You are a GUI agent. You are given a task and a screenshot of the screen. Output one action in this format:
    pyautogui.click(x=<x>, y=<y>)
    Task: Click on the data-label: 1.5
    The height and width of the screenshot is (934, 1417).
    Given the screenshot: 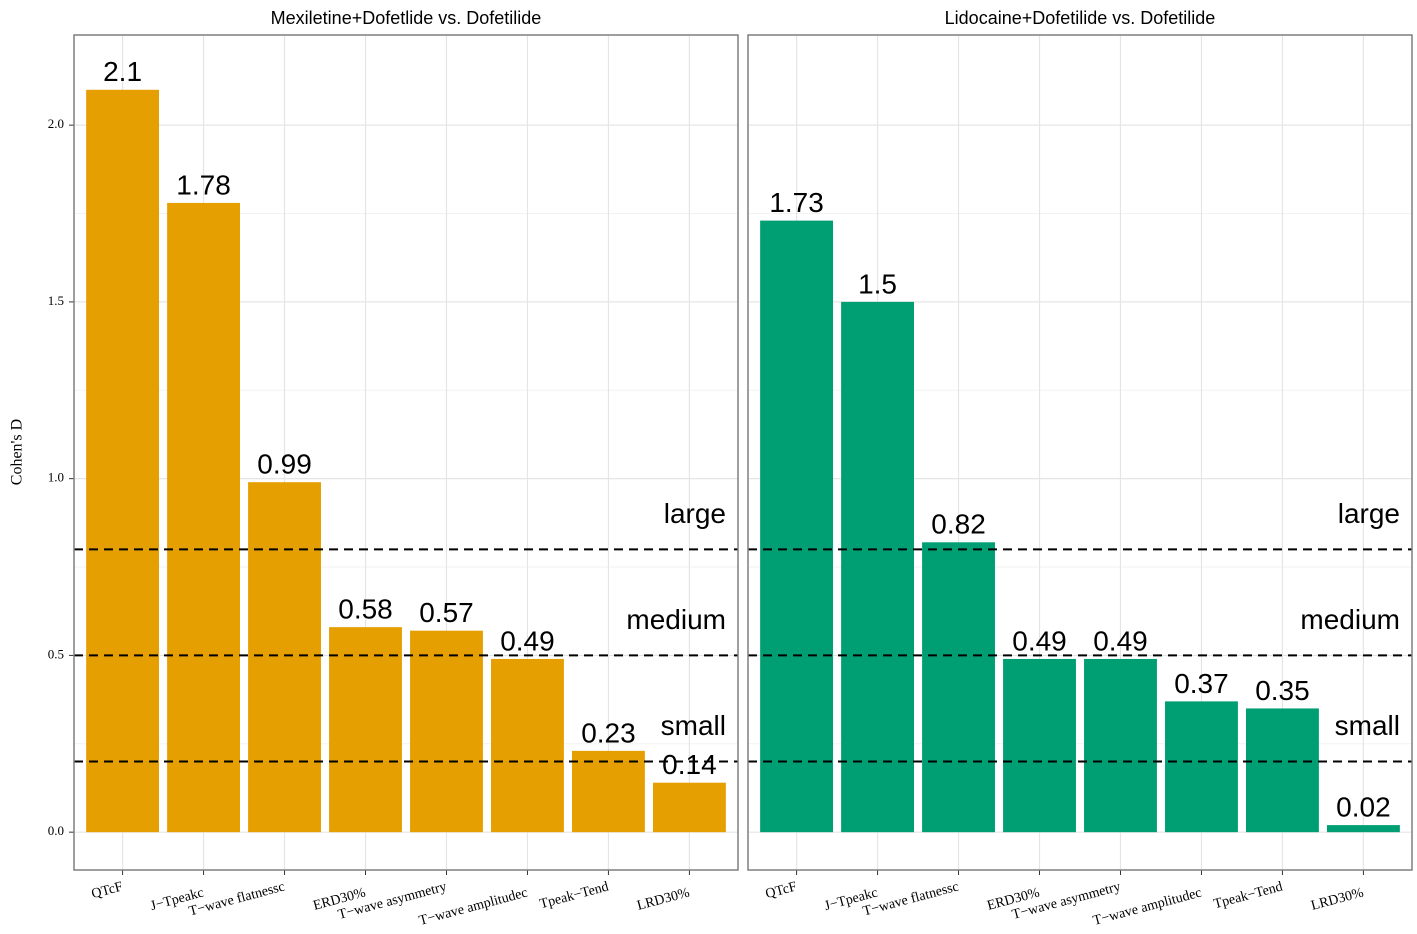 What is the action you would take?
    pyautogui.click(x=877, y=283)
    